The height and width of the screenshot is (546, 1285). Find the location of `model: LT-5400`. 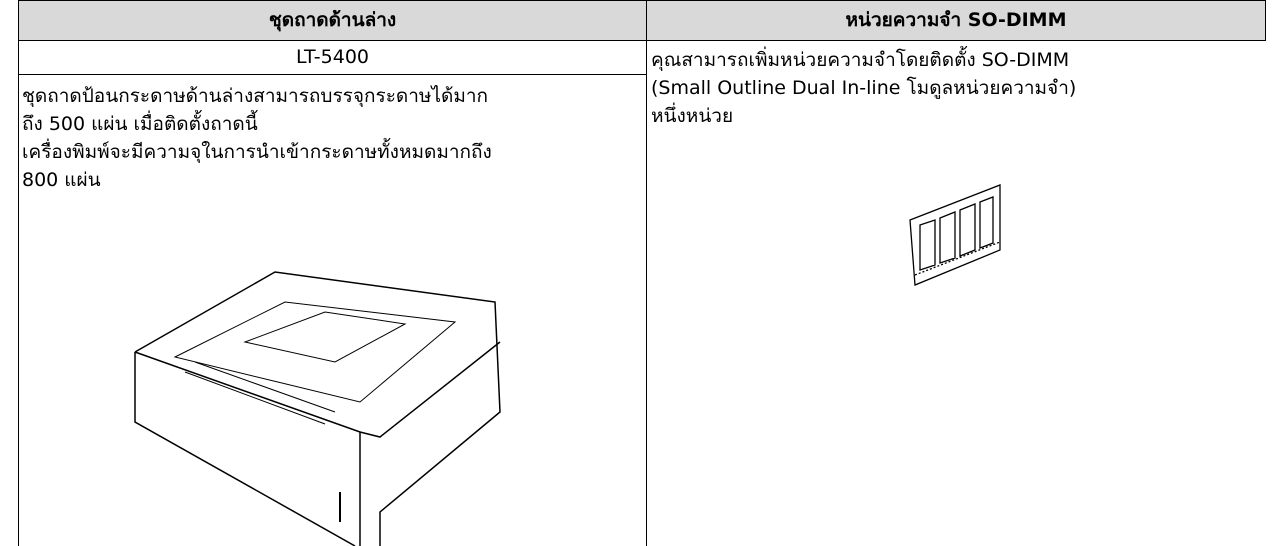

model: LT-5400 is located at coordinates (332, 57).